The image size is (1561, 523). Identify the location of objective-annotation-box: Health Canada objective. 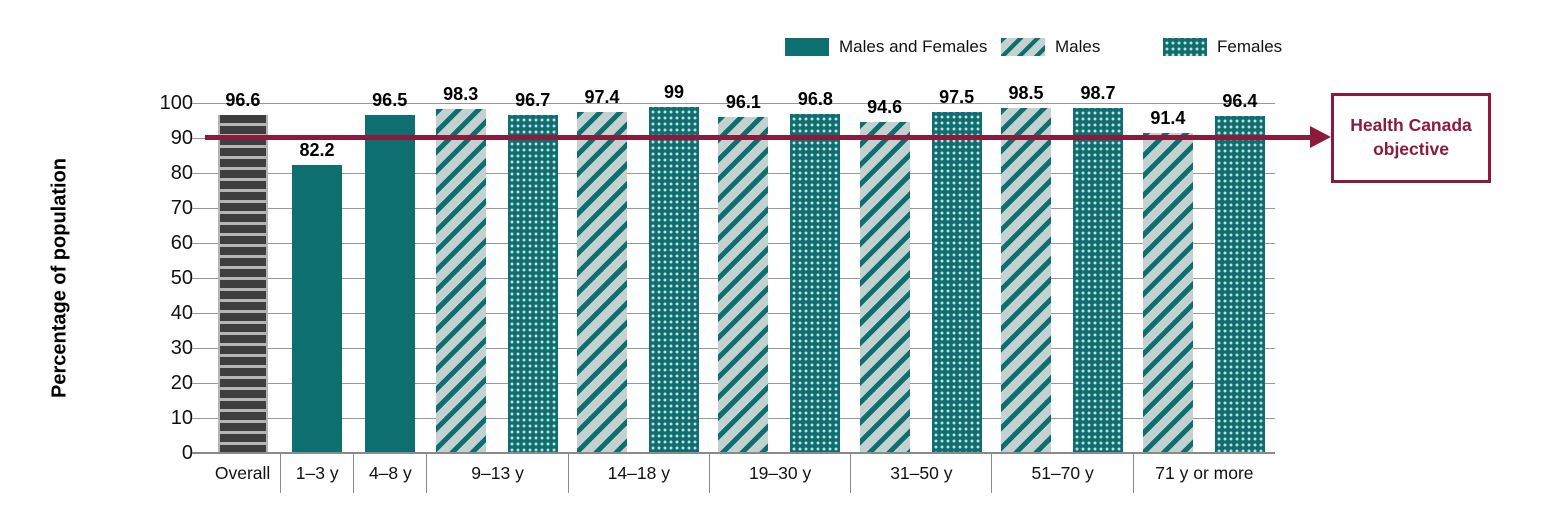
(1411, 138).